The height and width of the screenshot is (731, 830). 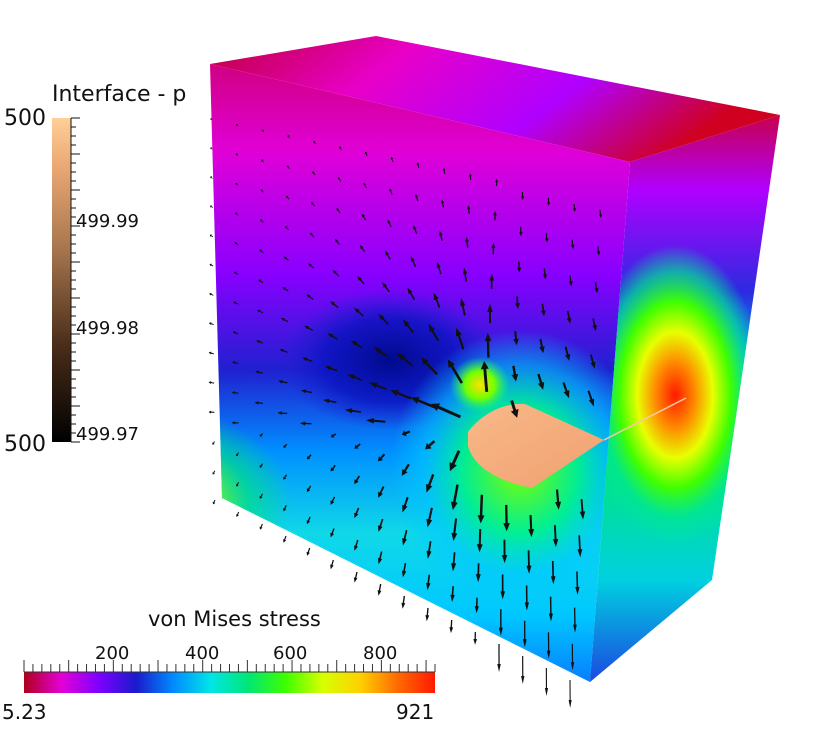 What do you see at coordinates (25, 445) in the screenshot?
I see `pressure-range-min-label: 500` at bounding box center [25, 445].